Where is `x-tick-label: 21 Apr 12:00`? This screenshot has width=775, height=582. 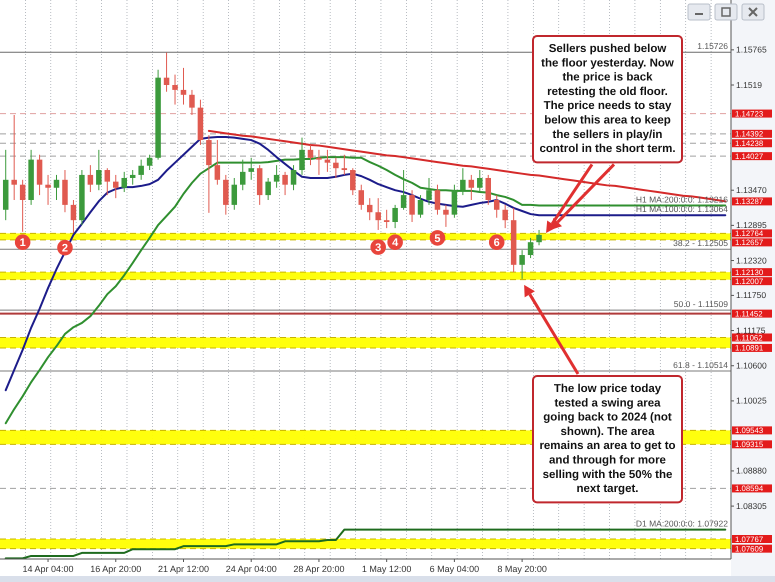
x-tick-label: 21 Apr 12:00 is located at coordinates (184, 569).